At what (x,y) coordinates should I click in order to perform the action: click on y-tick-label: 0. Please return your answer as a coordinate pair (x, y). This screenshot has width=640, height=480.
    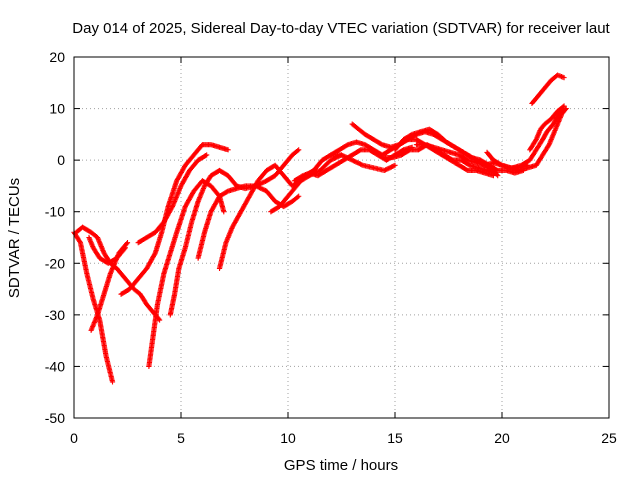
    Looking at the image, I should click on (61, 160).